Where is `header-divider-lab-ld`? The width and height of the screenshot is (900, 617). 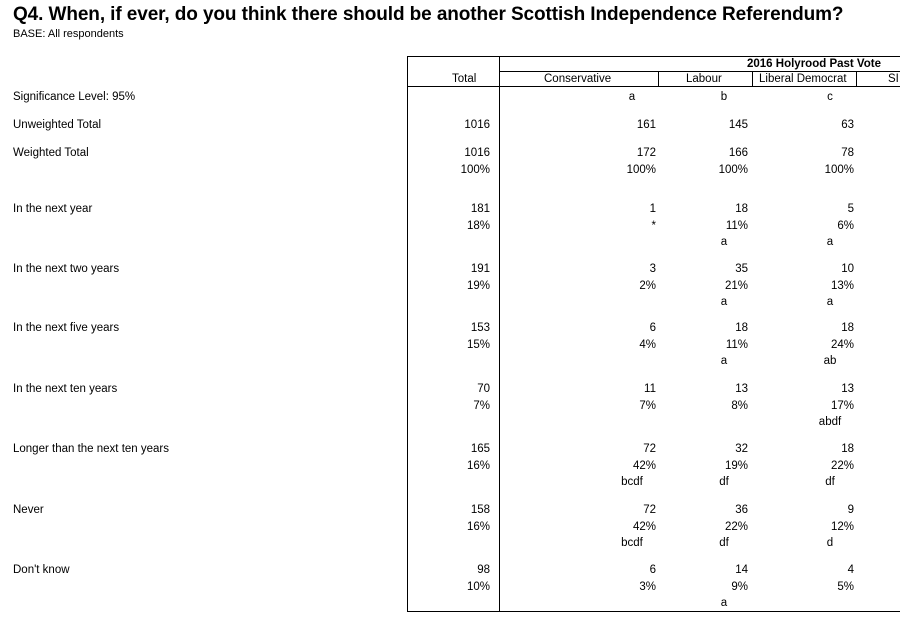
header-divider-lab-ld is located at coordinates (752, 79).